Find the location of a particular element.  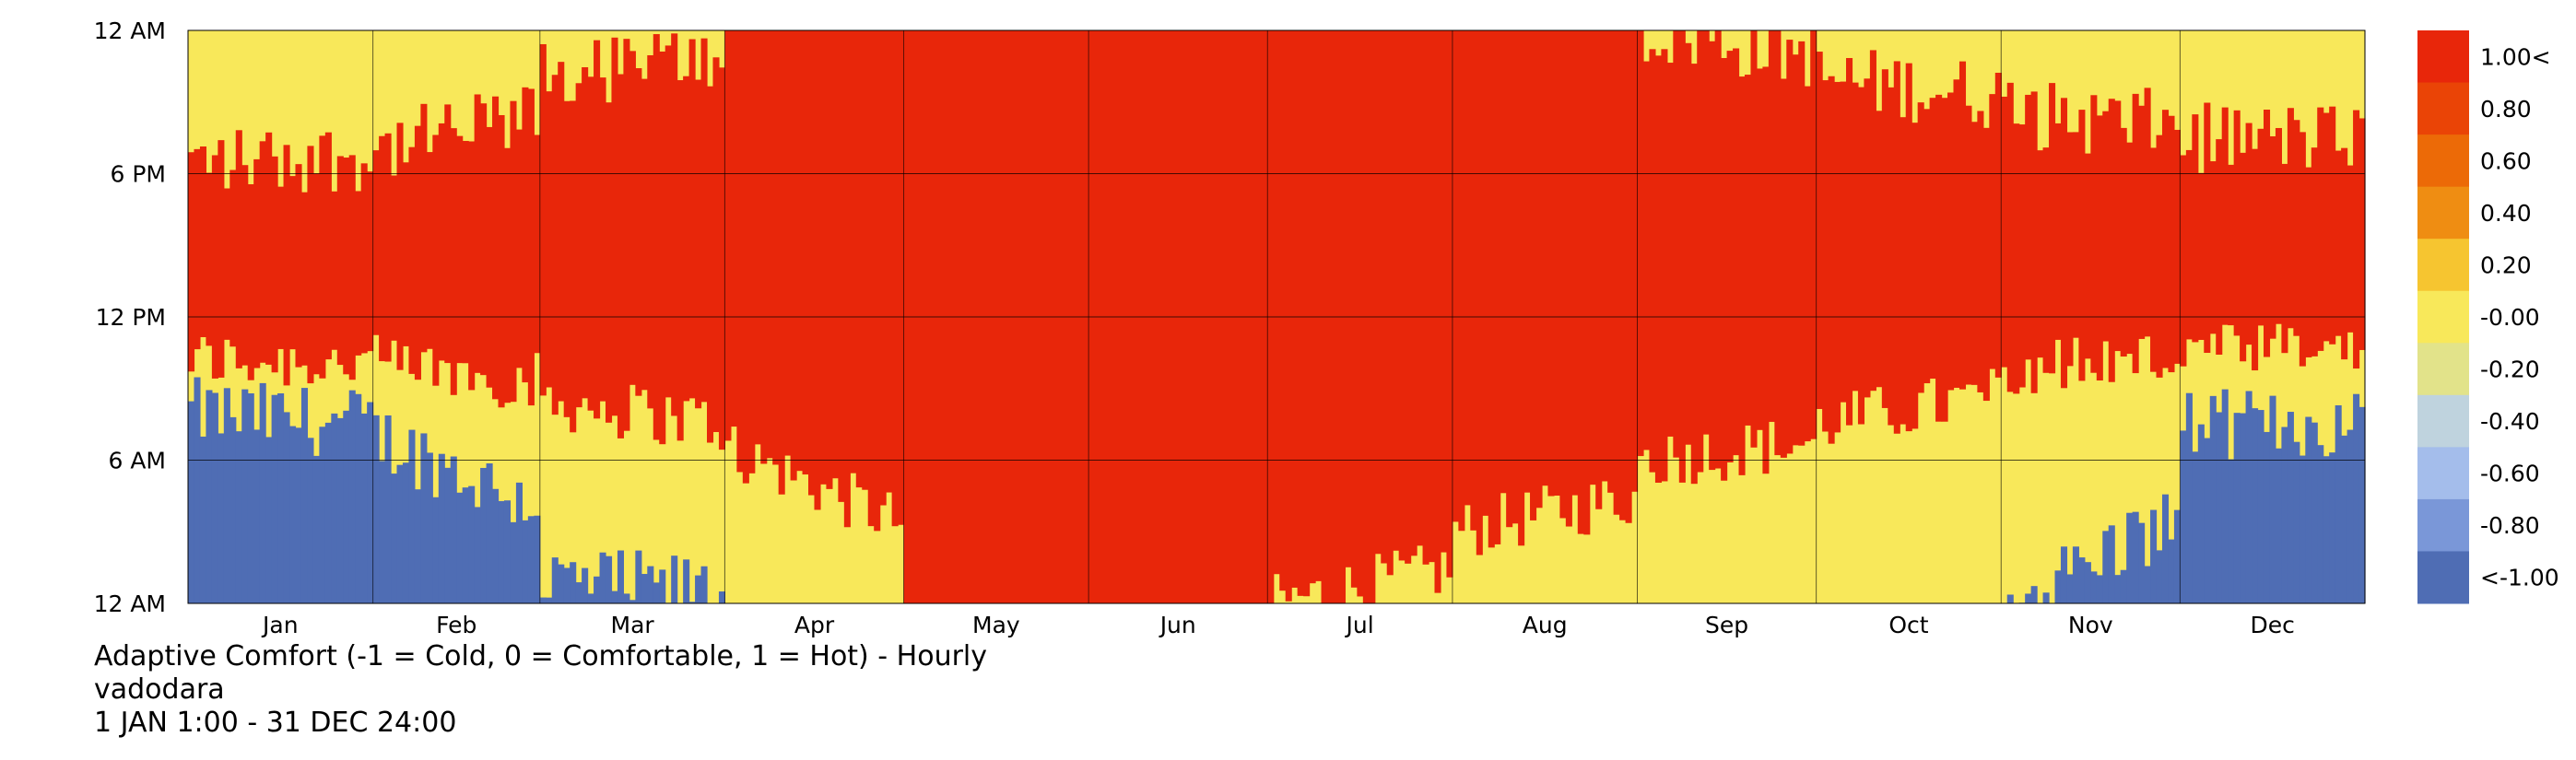

x-tick-label: Jun is located at coordinates (1178, 625).